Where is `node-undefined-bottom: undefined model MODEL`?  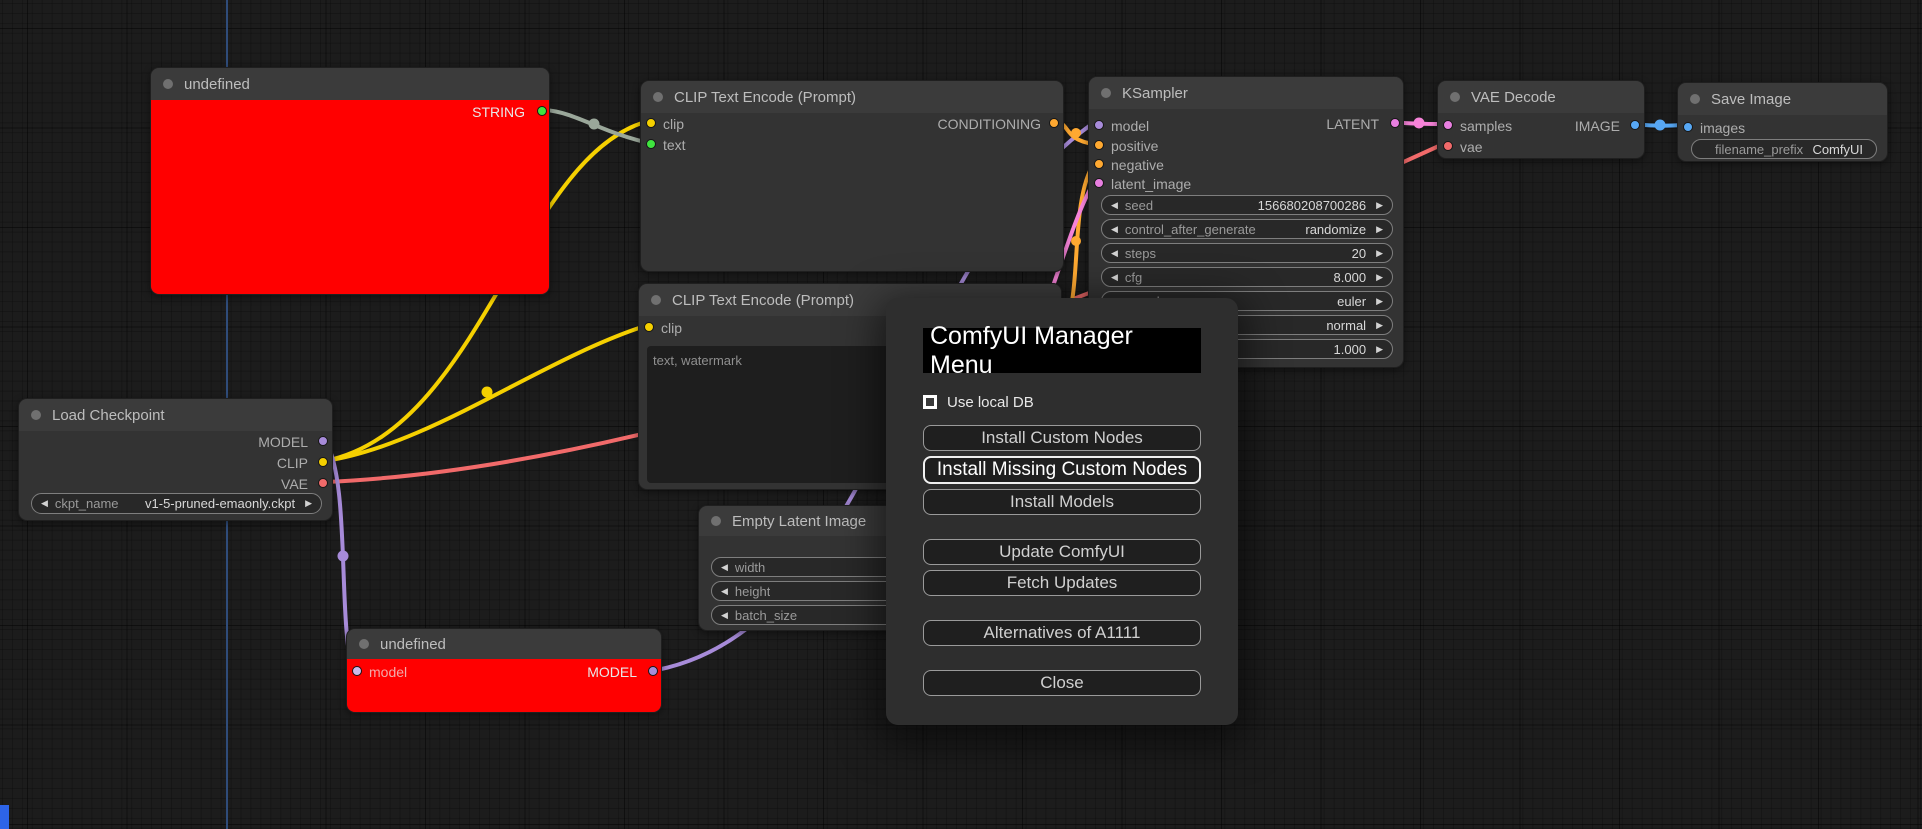 node-undefined-bottom: undefined model MODEL is located at coordinates (504, 670).